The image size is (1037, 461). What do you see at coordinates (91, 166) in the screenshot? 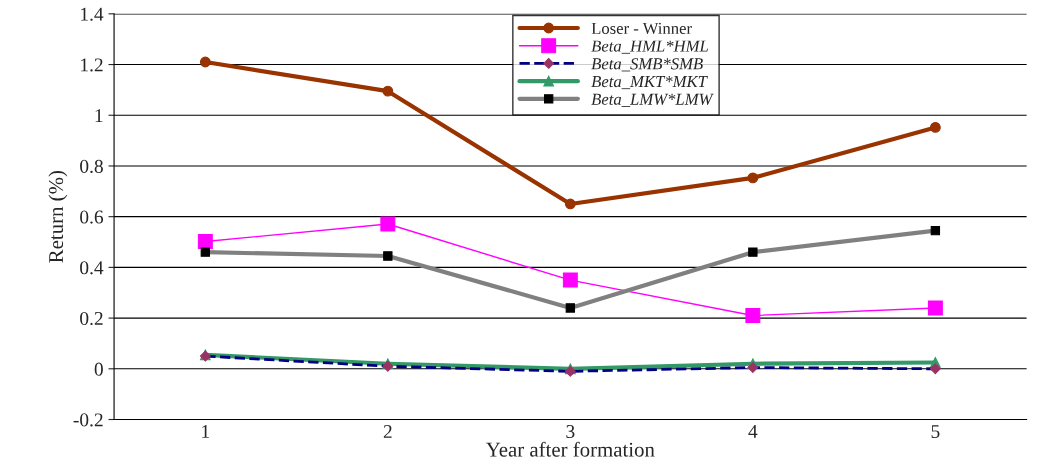
I see `y-tick-label: 0.8` at bounding box center [91, 166].